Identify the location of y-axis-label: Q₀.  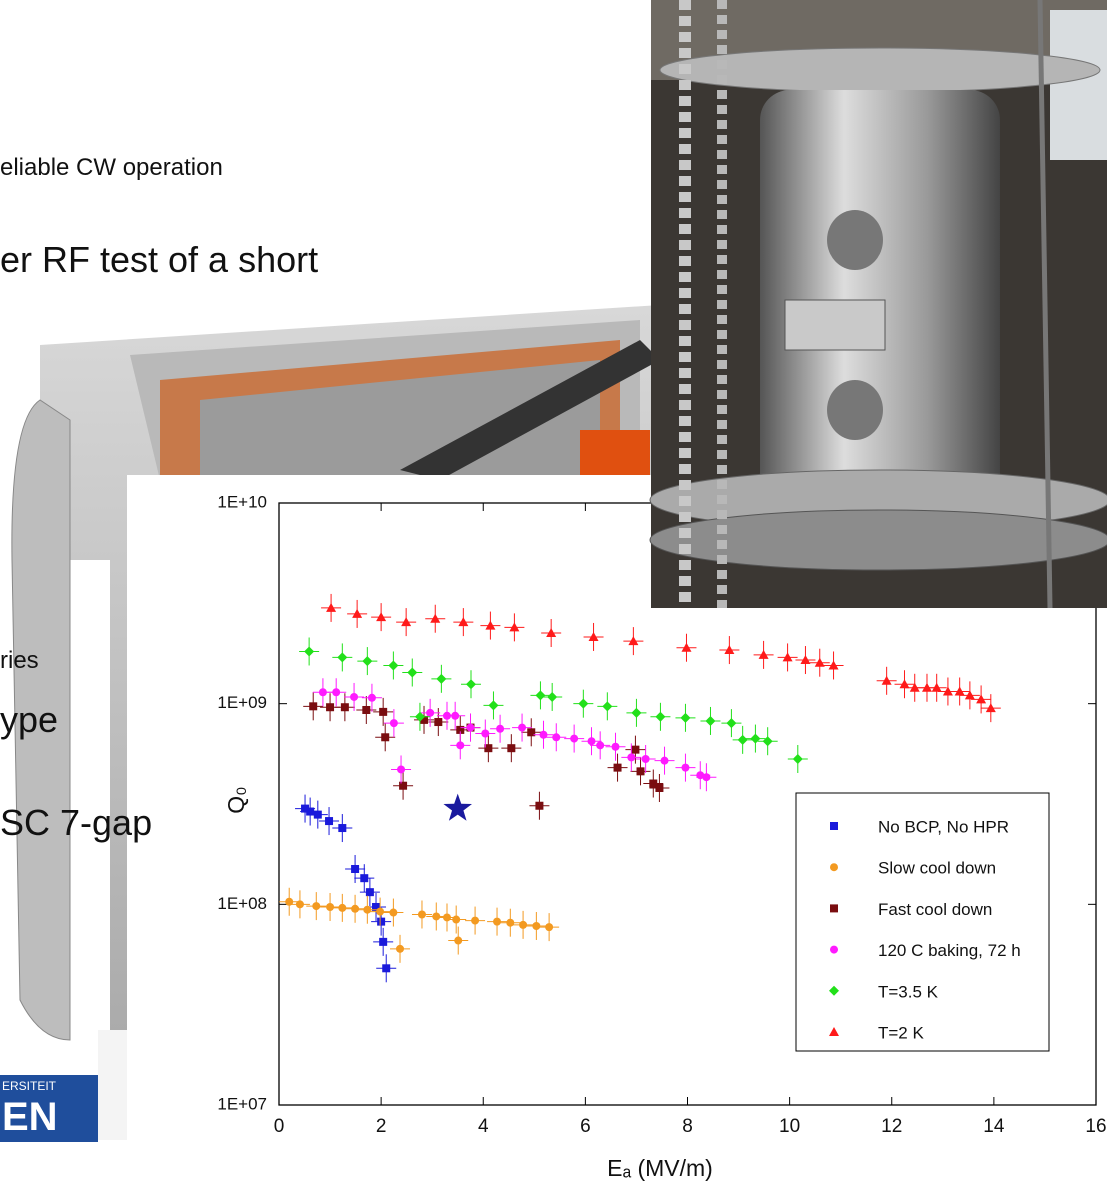
(236, 799).